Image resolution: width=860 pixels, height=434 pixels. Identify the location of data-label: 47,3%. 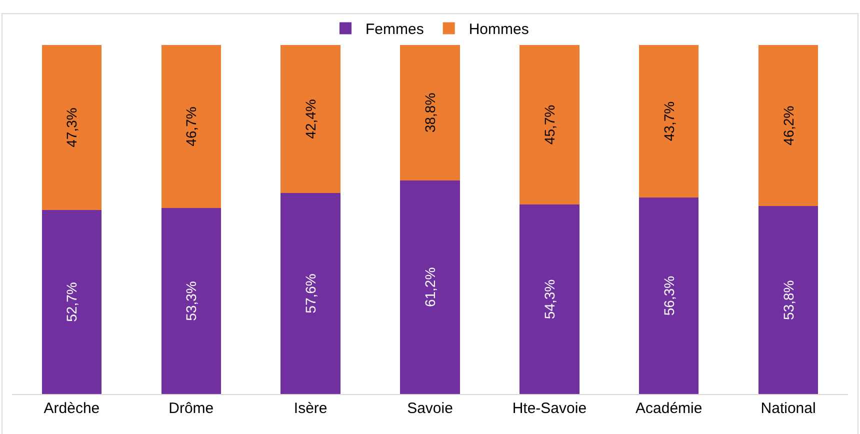
(72, 128).